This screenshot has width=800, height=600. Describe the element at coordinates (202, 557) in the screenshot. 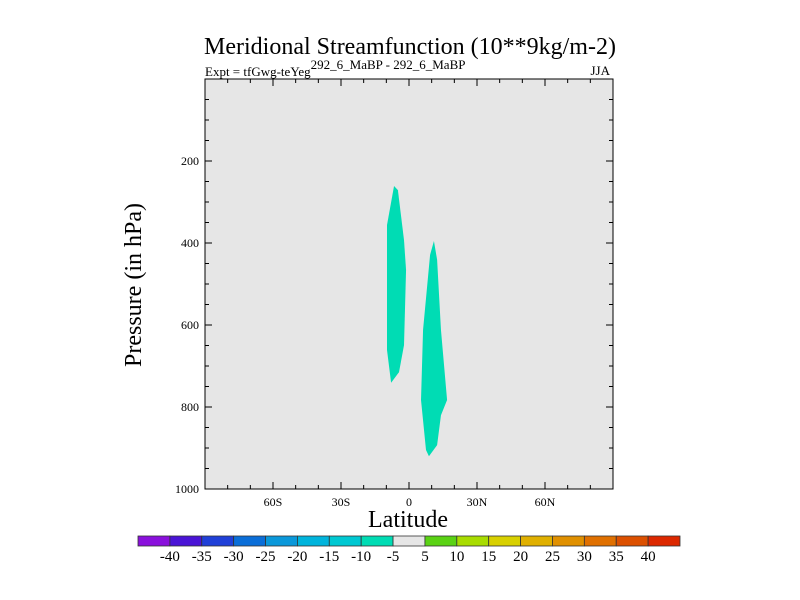

I see `colorbar-label: -35` at that location.